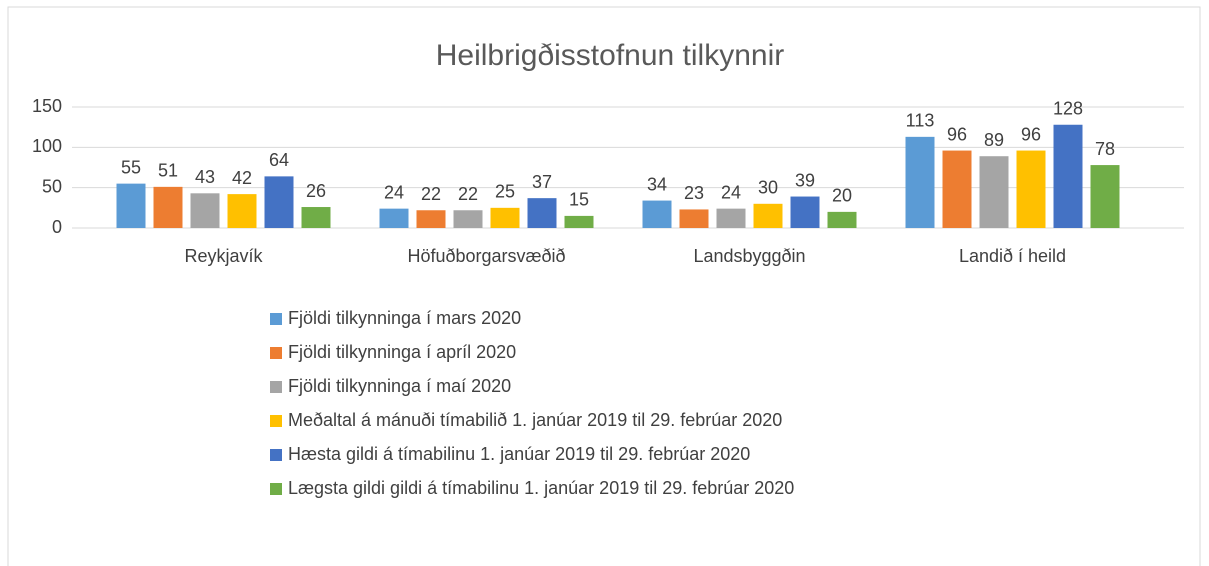 This screenshot has width=1209, height=566. Describe the element at coordinates (768, 188) in the screenshot. I see `data-label: 30` at that location.